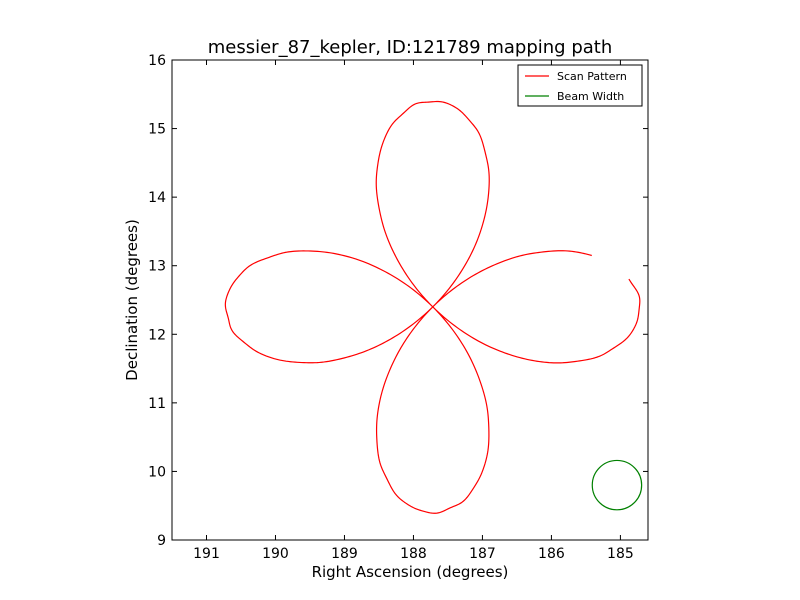  What do you see at coordinates (410, 572) in the screenshot?
I see `x-axis-title: Right Ascension (degrees)` at bounding box center [410, 572].